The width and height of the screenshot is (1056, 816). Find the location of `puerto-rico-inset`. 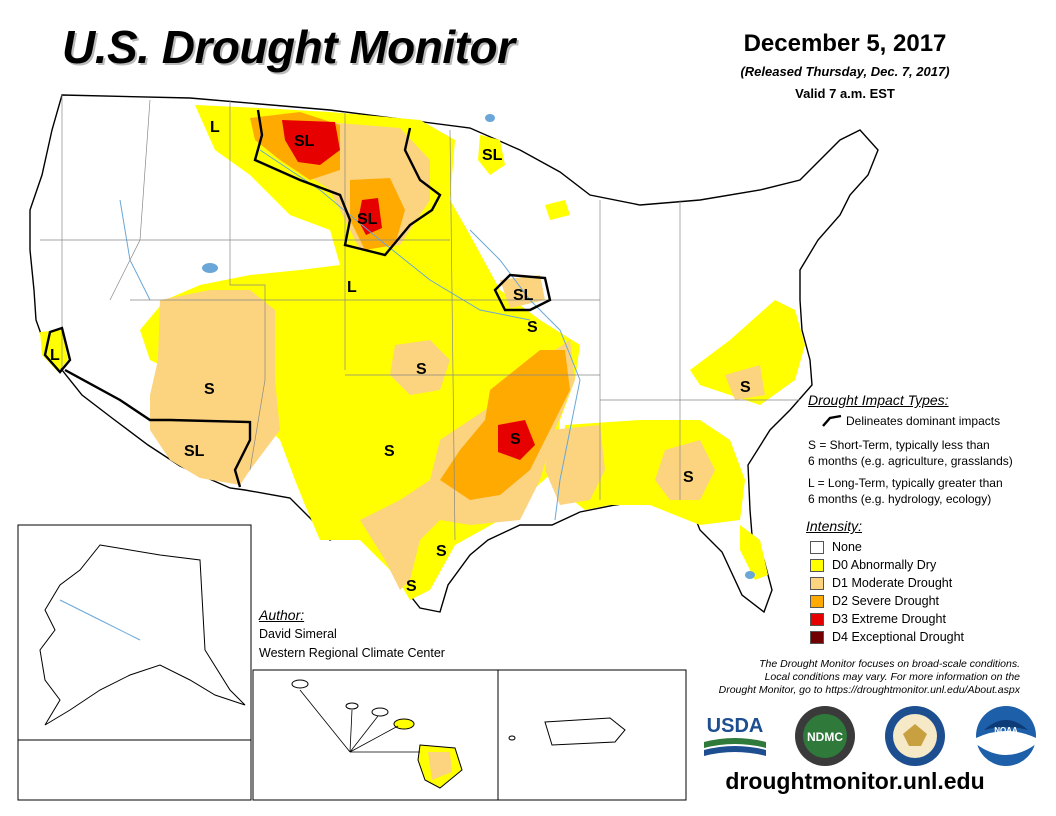

puerto-rico-inset is located at coordinates (592, 735).